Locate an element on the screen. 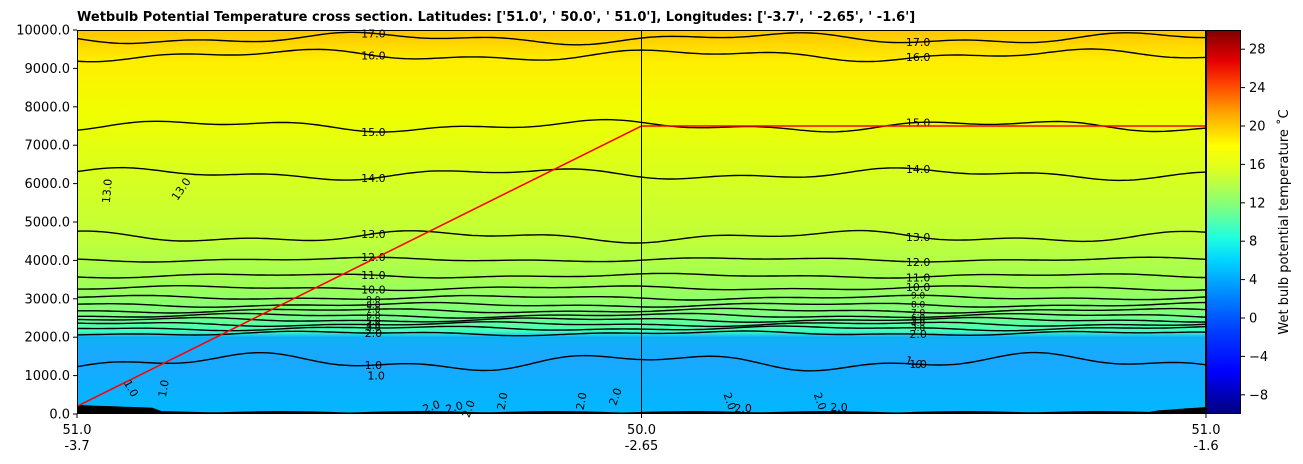  colorbar-tick-label: 4 is located at coordinates (1253, 280).